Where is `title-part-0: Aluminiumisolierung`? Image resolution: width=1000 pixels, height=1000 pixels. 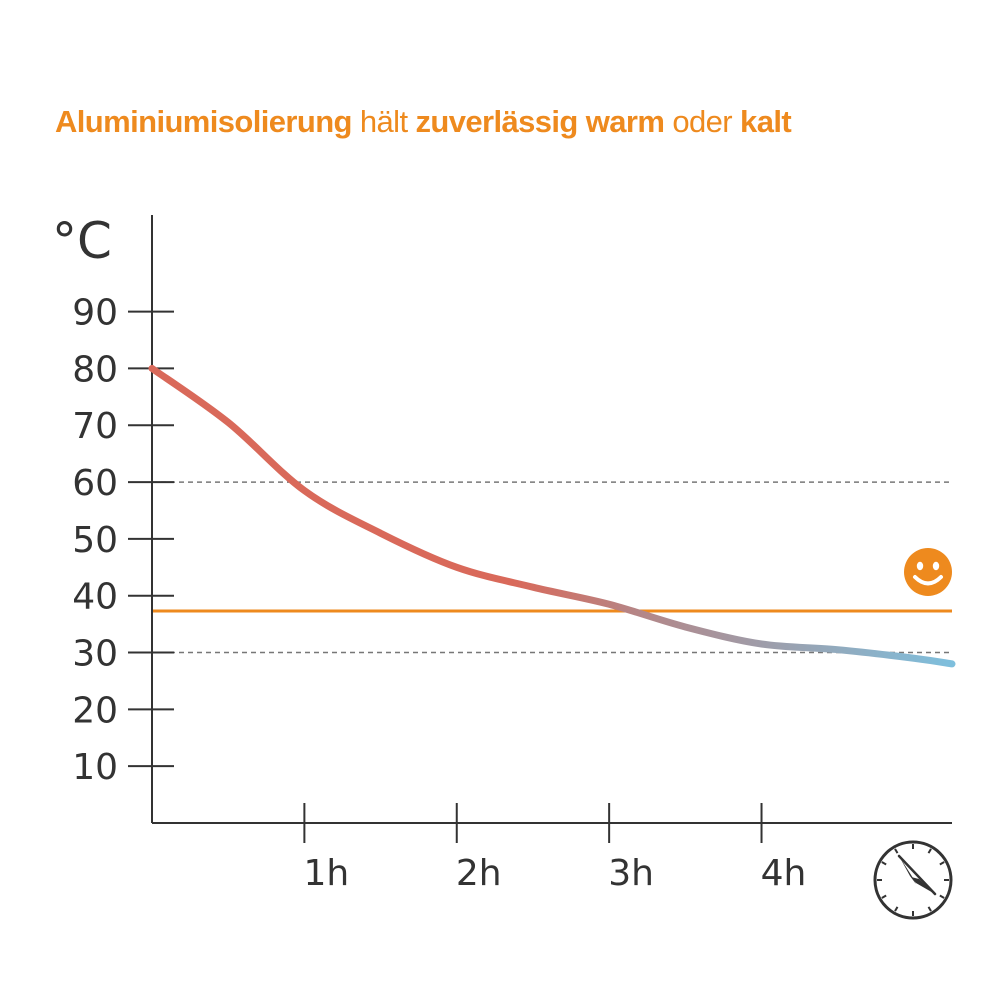
title-part-0: Aluminiumisolierung is located at coordinates (203, 121).